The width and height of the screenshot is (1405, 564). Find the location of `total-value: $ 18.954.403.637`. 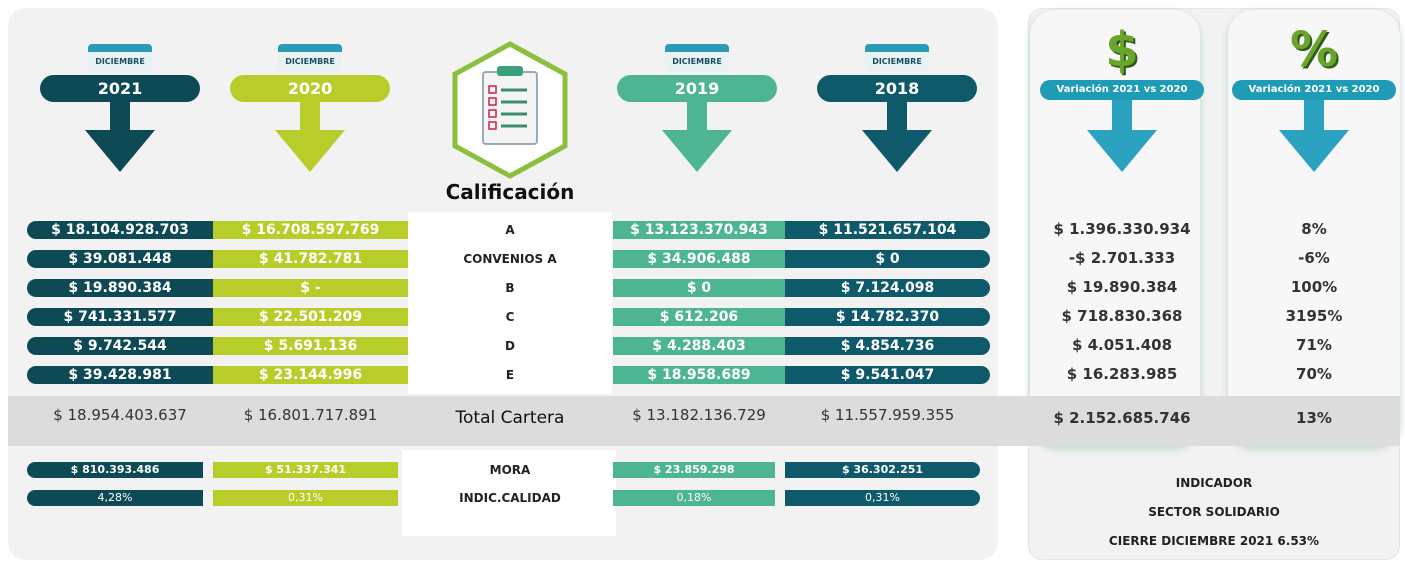

total-value: $ 18.954.403.637 is located at coordinates (120, 415).